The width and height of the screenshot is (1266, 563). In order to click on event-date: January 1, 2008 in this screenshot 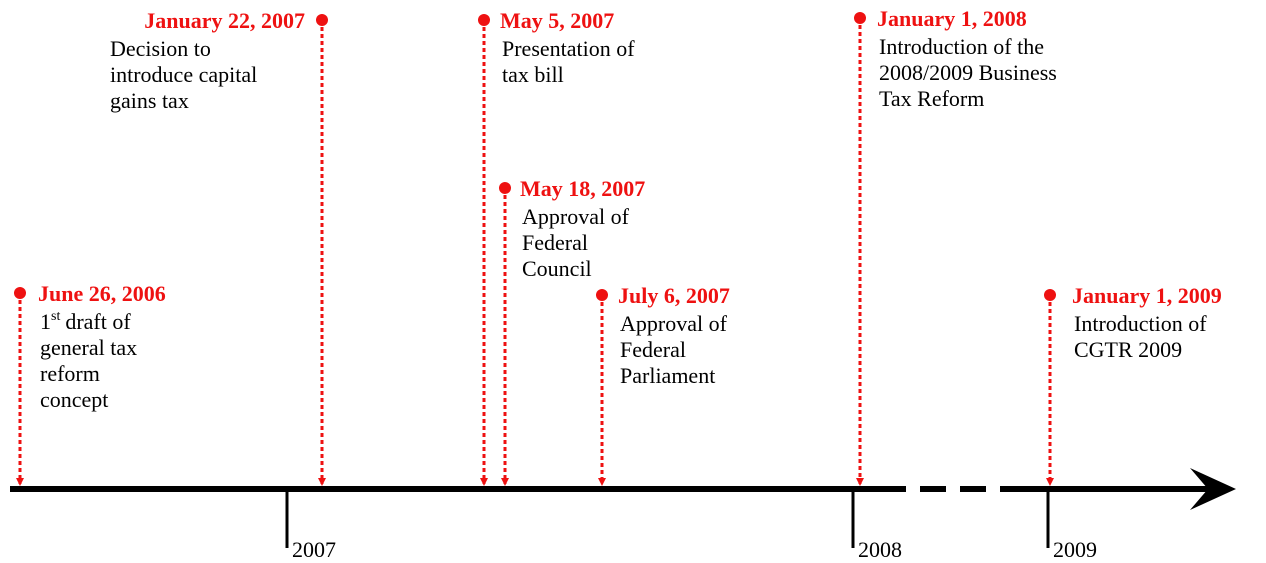, I will do `click(952, 18)`.